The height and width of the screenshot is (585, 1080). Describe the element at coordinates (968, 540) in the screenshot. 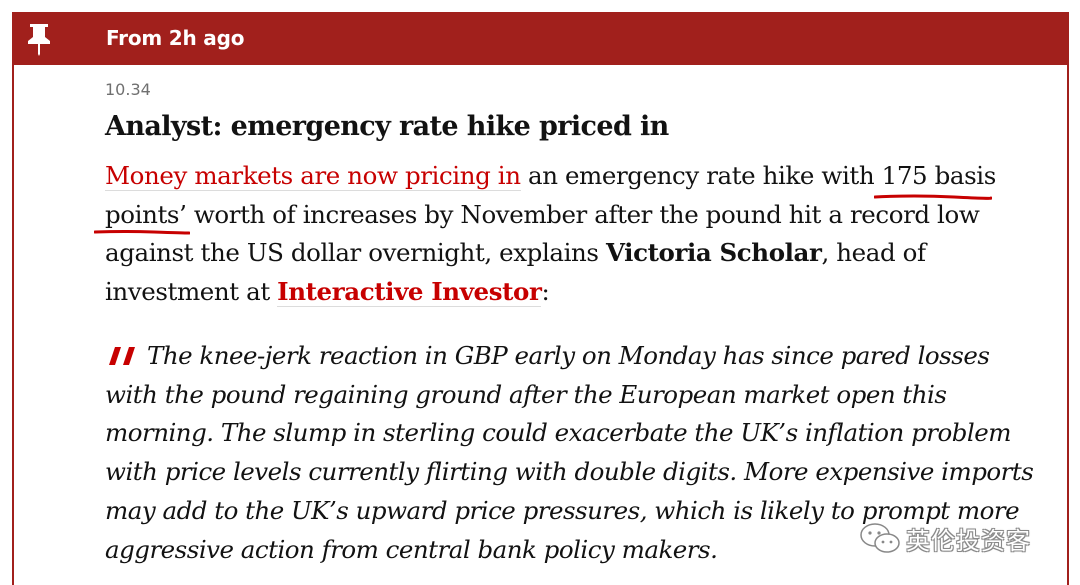

I see `watermark-text: 英伦投资客` at that location.